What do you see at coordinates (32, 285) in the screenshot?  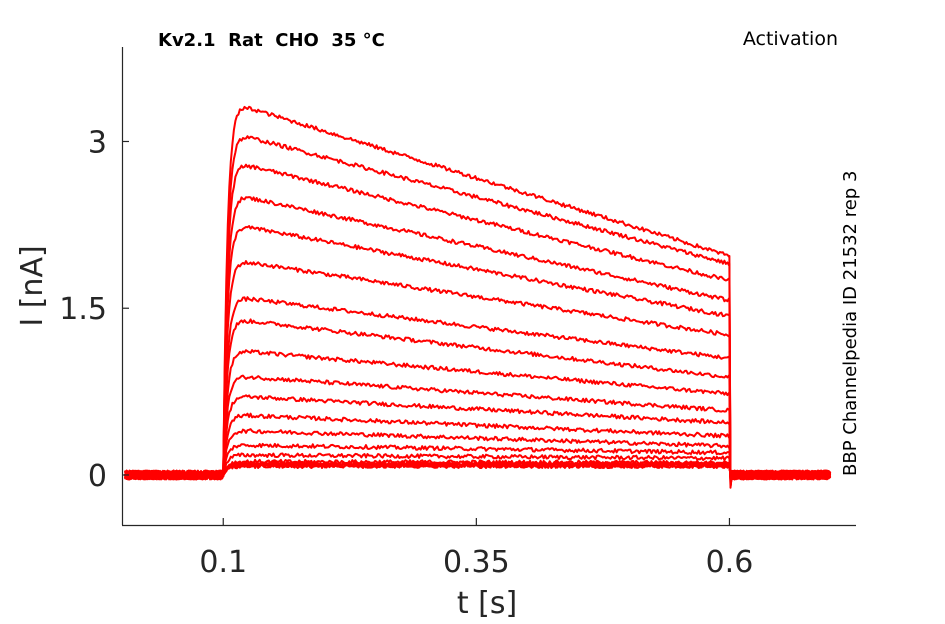 I see `y-axis-label: I [nA]` at bounding box center [32, 285].